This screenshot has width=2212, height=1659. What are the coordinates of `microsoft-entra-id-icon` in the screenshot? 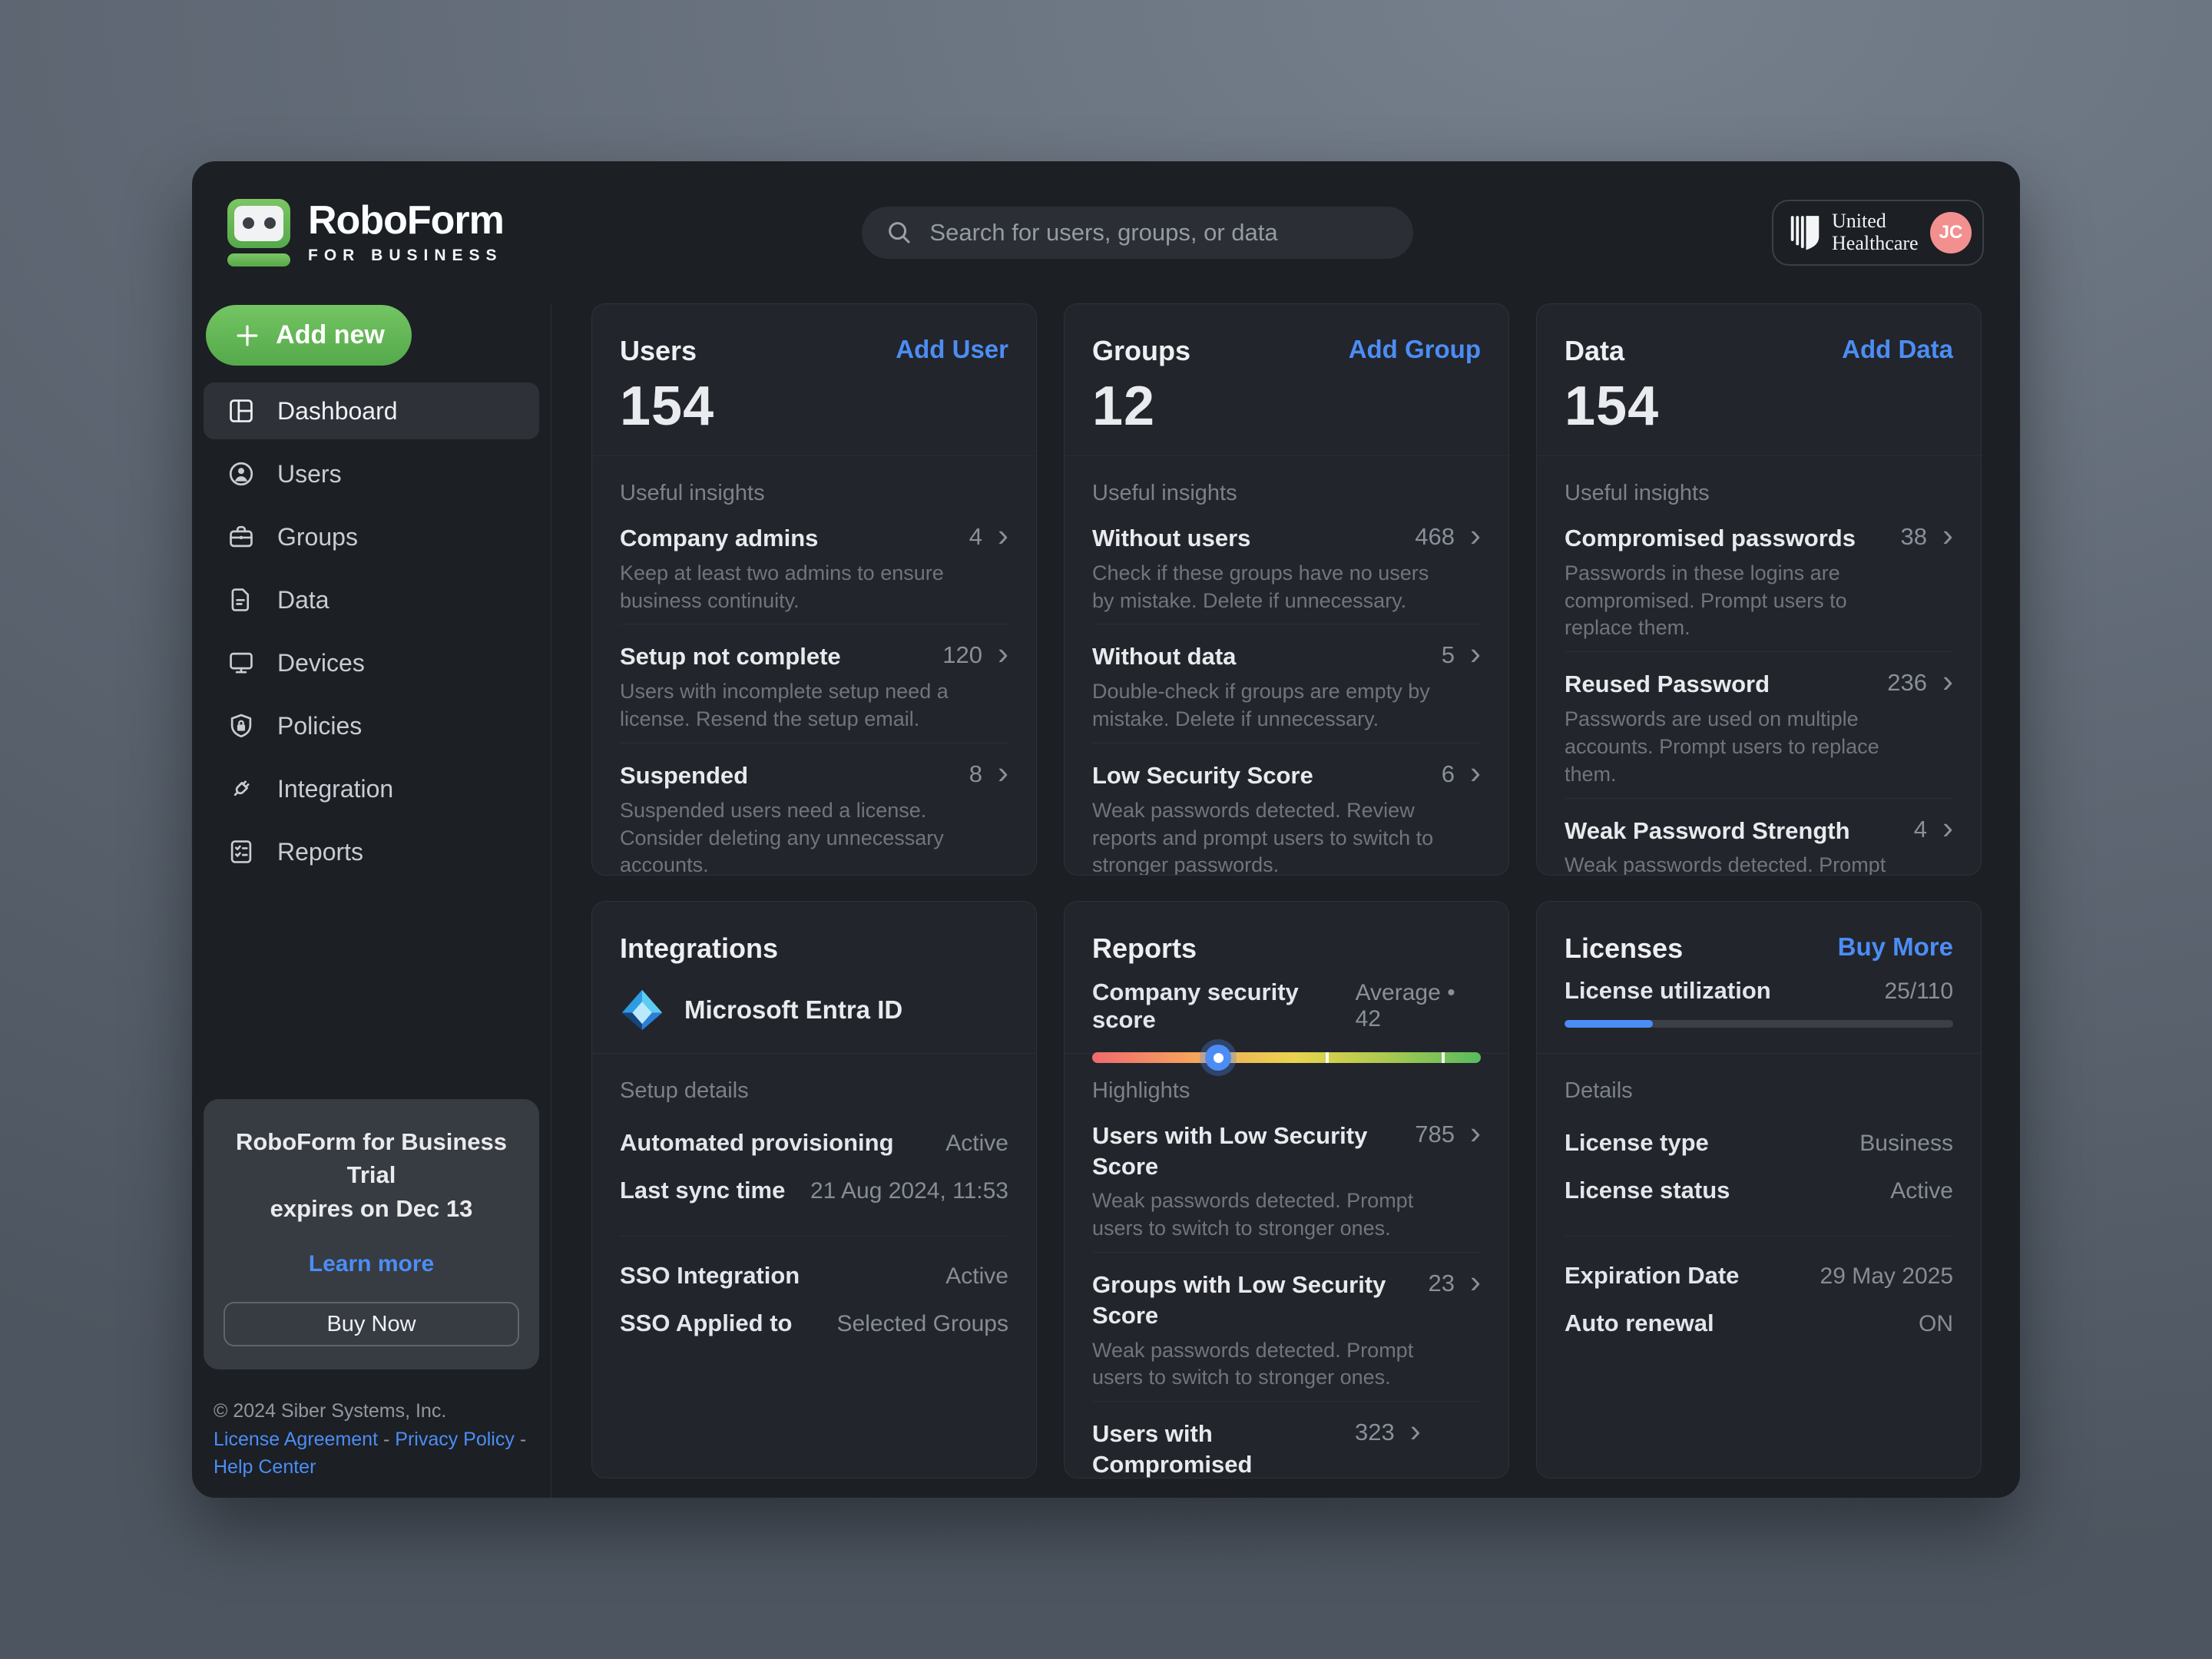 It's located at (642, 1010).